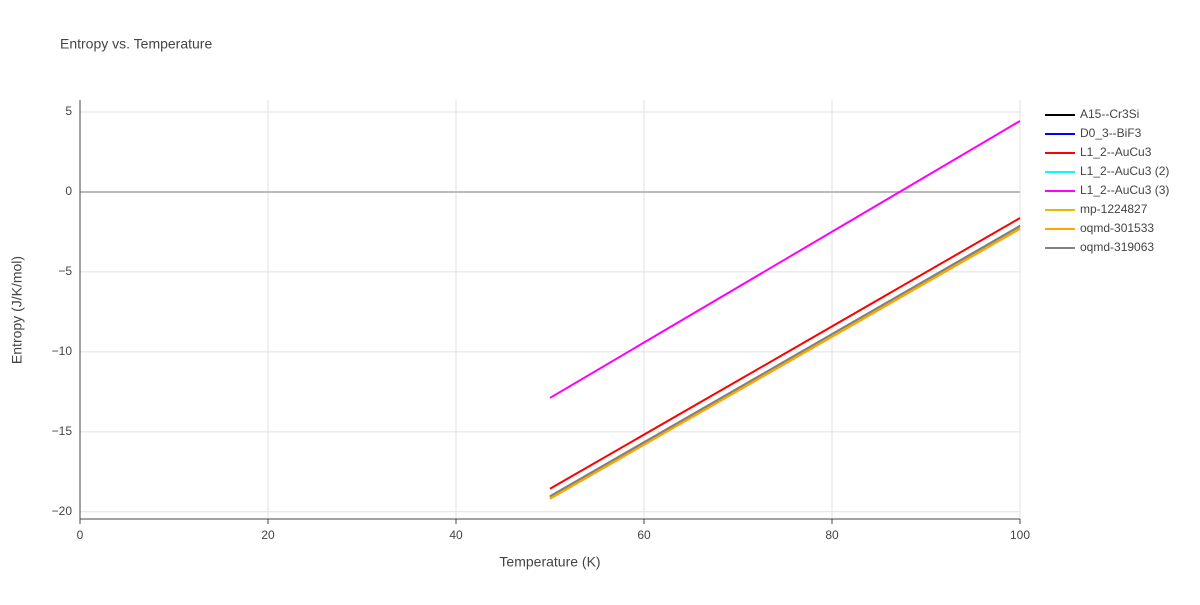 This screenshot has width=1200, height=605. What do you see at coordinates (1116, 152) in the screenshot?
I see `legend-label: L1_2--AuCu3` at bounding box center [1116, 152].